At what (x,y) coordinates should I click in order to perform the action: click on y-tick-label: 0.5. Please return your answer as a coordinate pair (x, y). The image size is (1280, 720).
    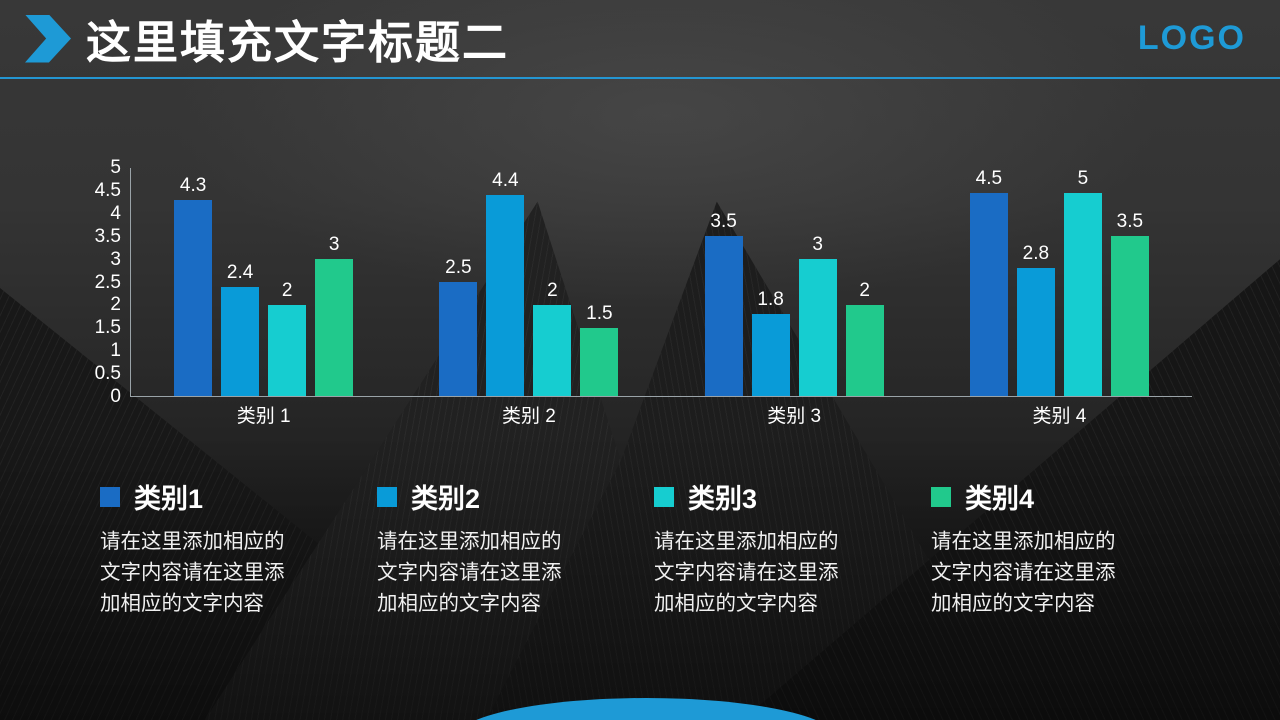
    Looking at the image, I should click on (107, 374).